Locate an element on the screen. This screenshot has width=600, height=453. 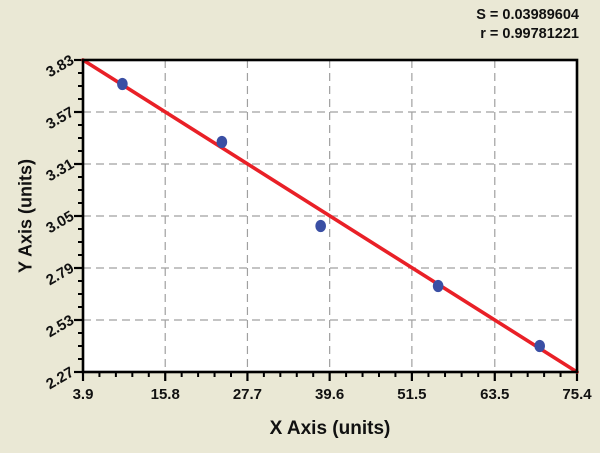
x-tick-label: 15.8 is located at coordinates (165, 394).